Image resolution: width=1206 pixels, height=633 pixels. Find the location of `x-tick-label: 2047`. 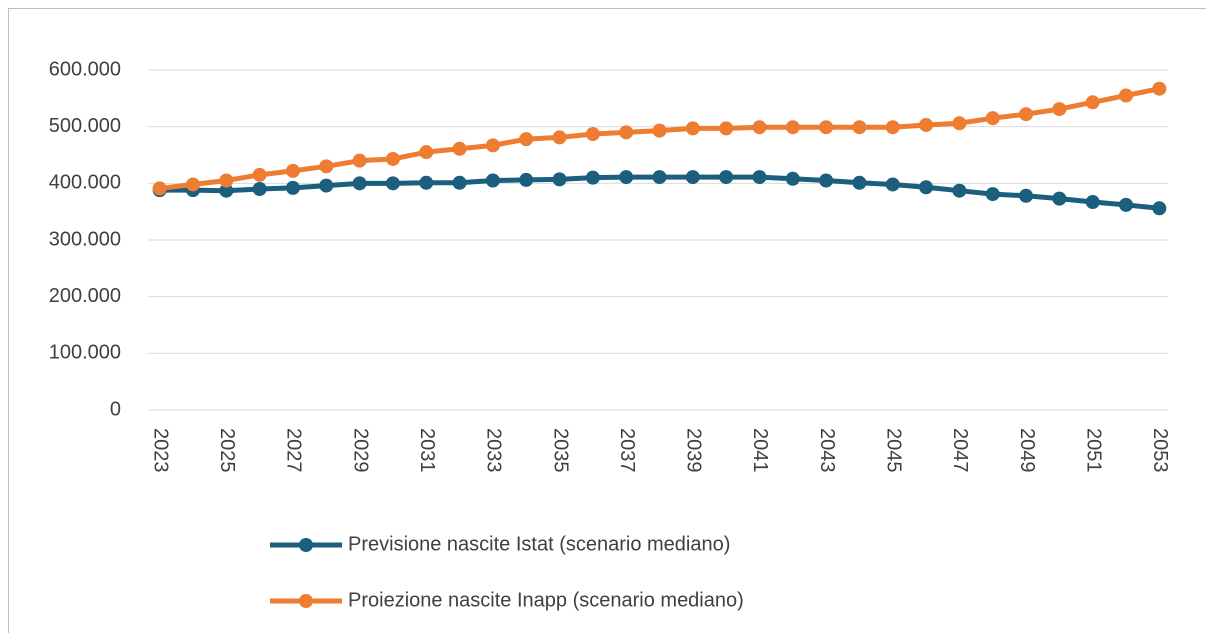

x-tick-label: 2047 is located at coordinates (960, 450).